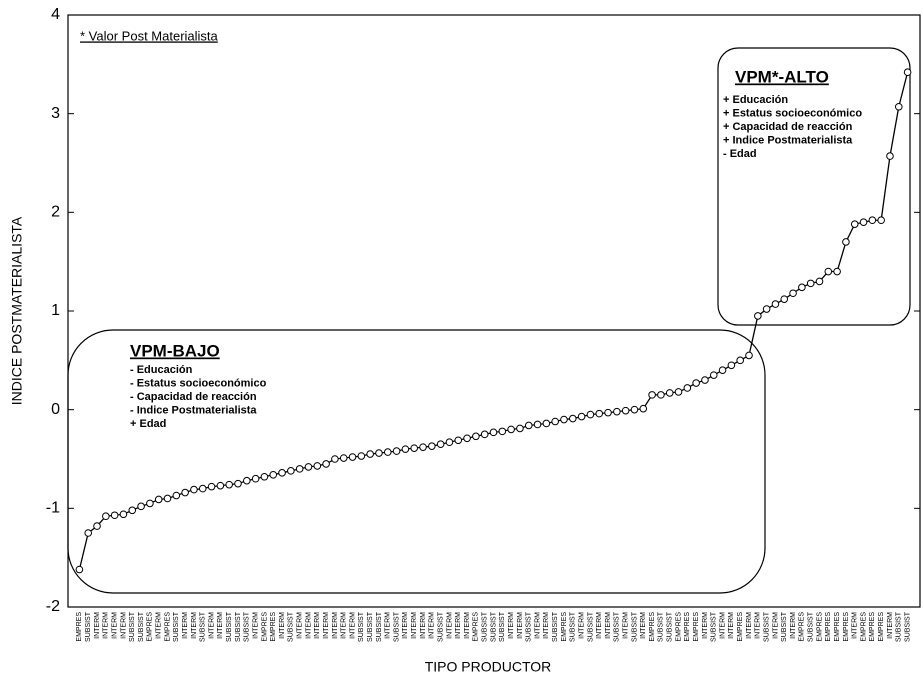 The image size is (923, 687). I want to click on y-tick-label: 2, so click(55, 212).